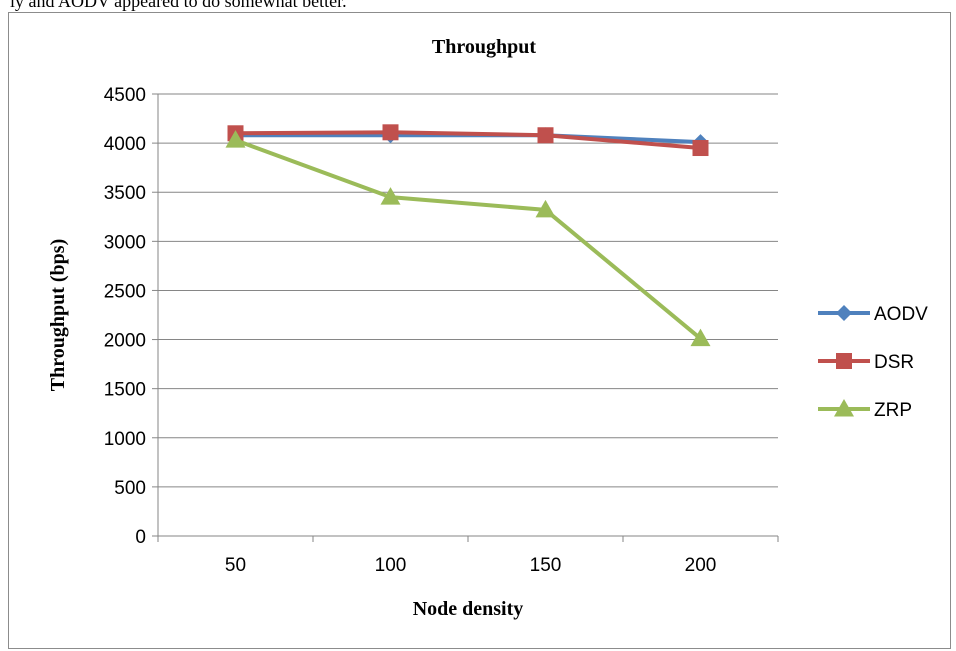  I want to click on legend-label-dsr: DSR, so click(894, 362).